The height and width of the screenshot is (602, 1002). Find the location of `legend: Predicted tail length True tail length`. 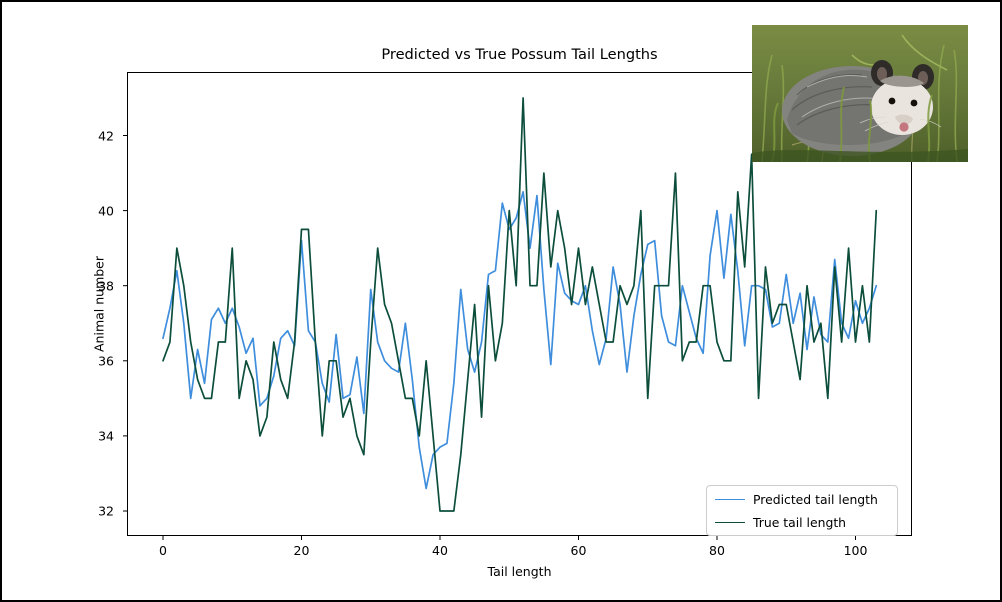

legend: Predicted tail length True tail length is located at coordinates (802, 510).